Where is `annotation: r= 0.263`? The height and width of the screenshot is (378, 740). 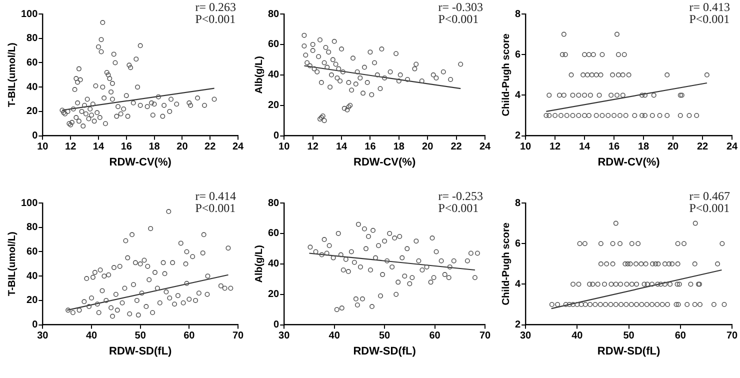 annotation: r= 0.263 is located at coordinates (215, 7).